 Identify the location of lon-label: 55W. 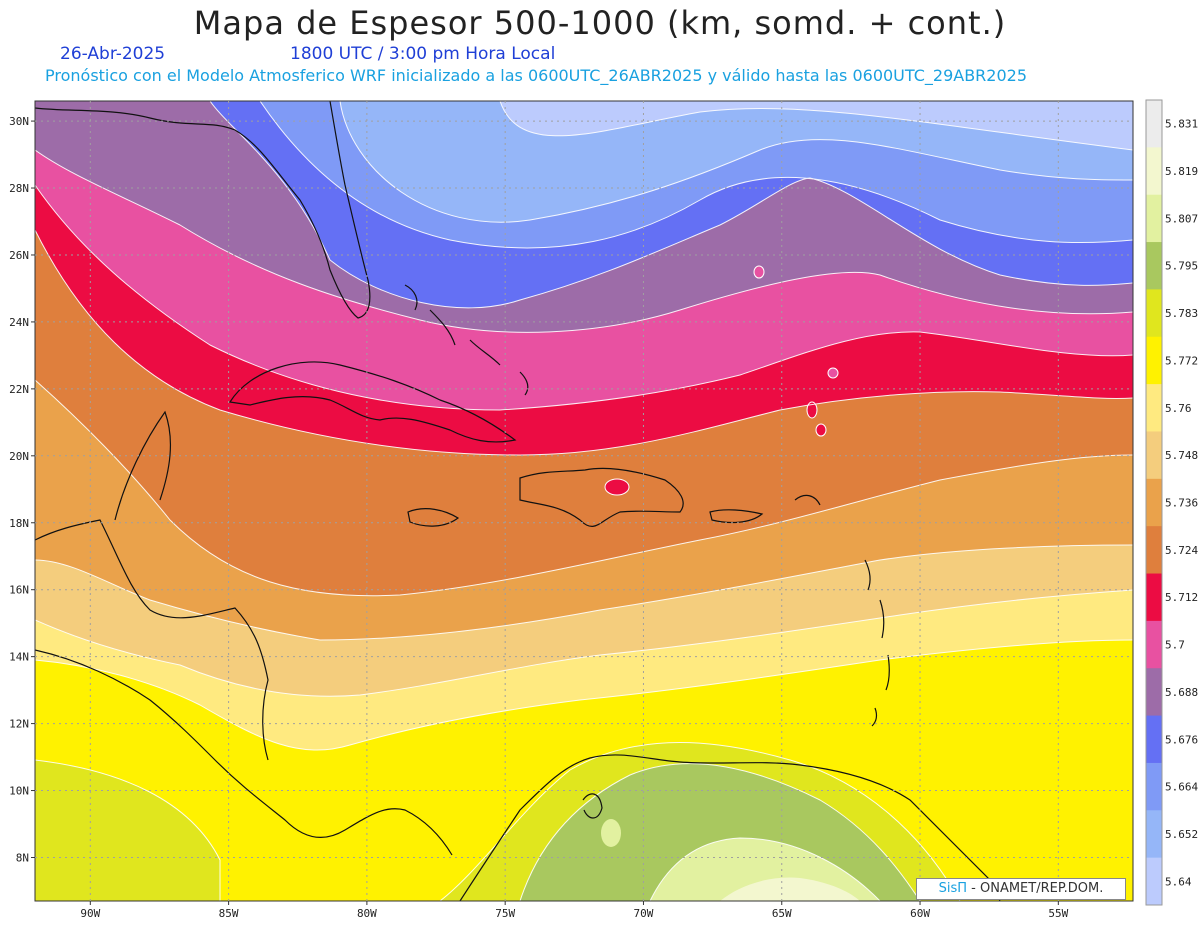
(1058, 913).